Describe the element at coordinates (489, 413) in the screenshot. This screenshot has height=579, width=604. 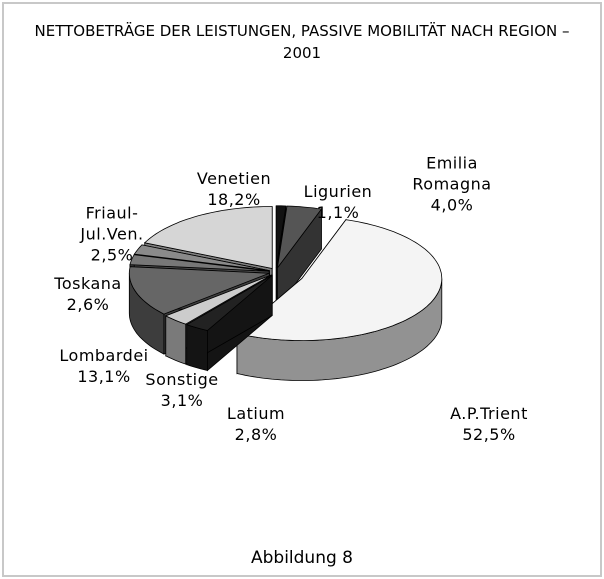
I see `slice-name: A.P.Trient` at that location.